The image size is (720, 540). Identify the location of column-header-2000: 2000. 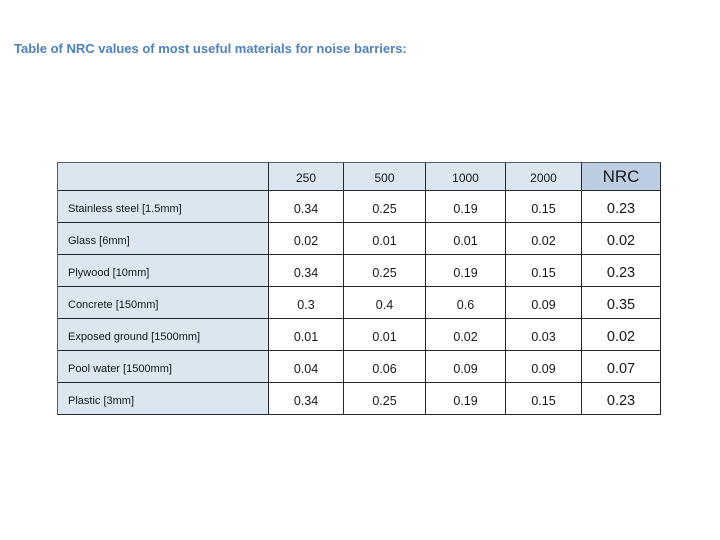
(544, 177).